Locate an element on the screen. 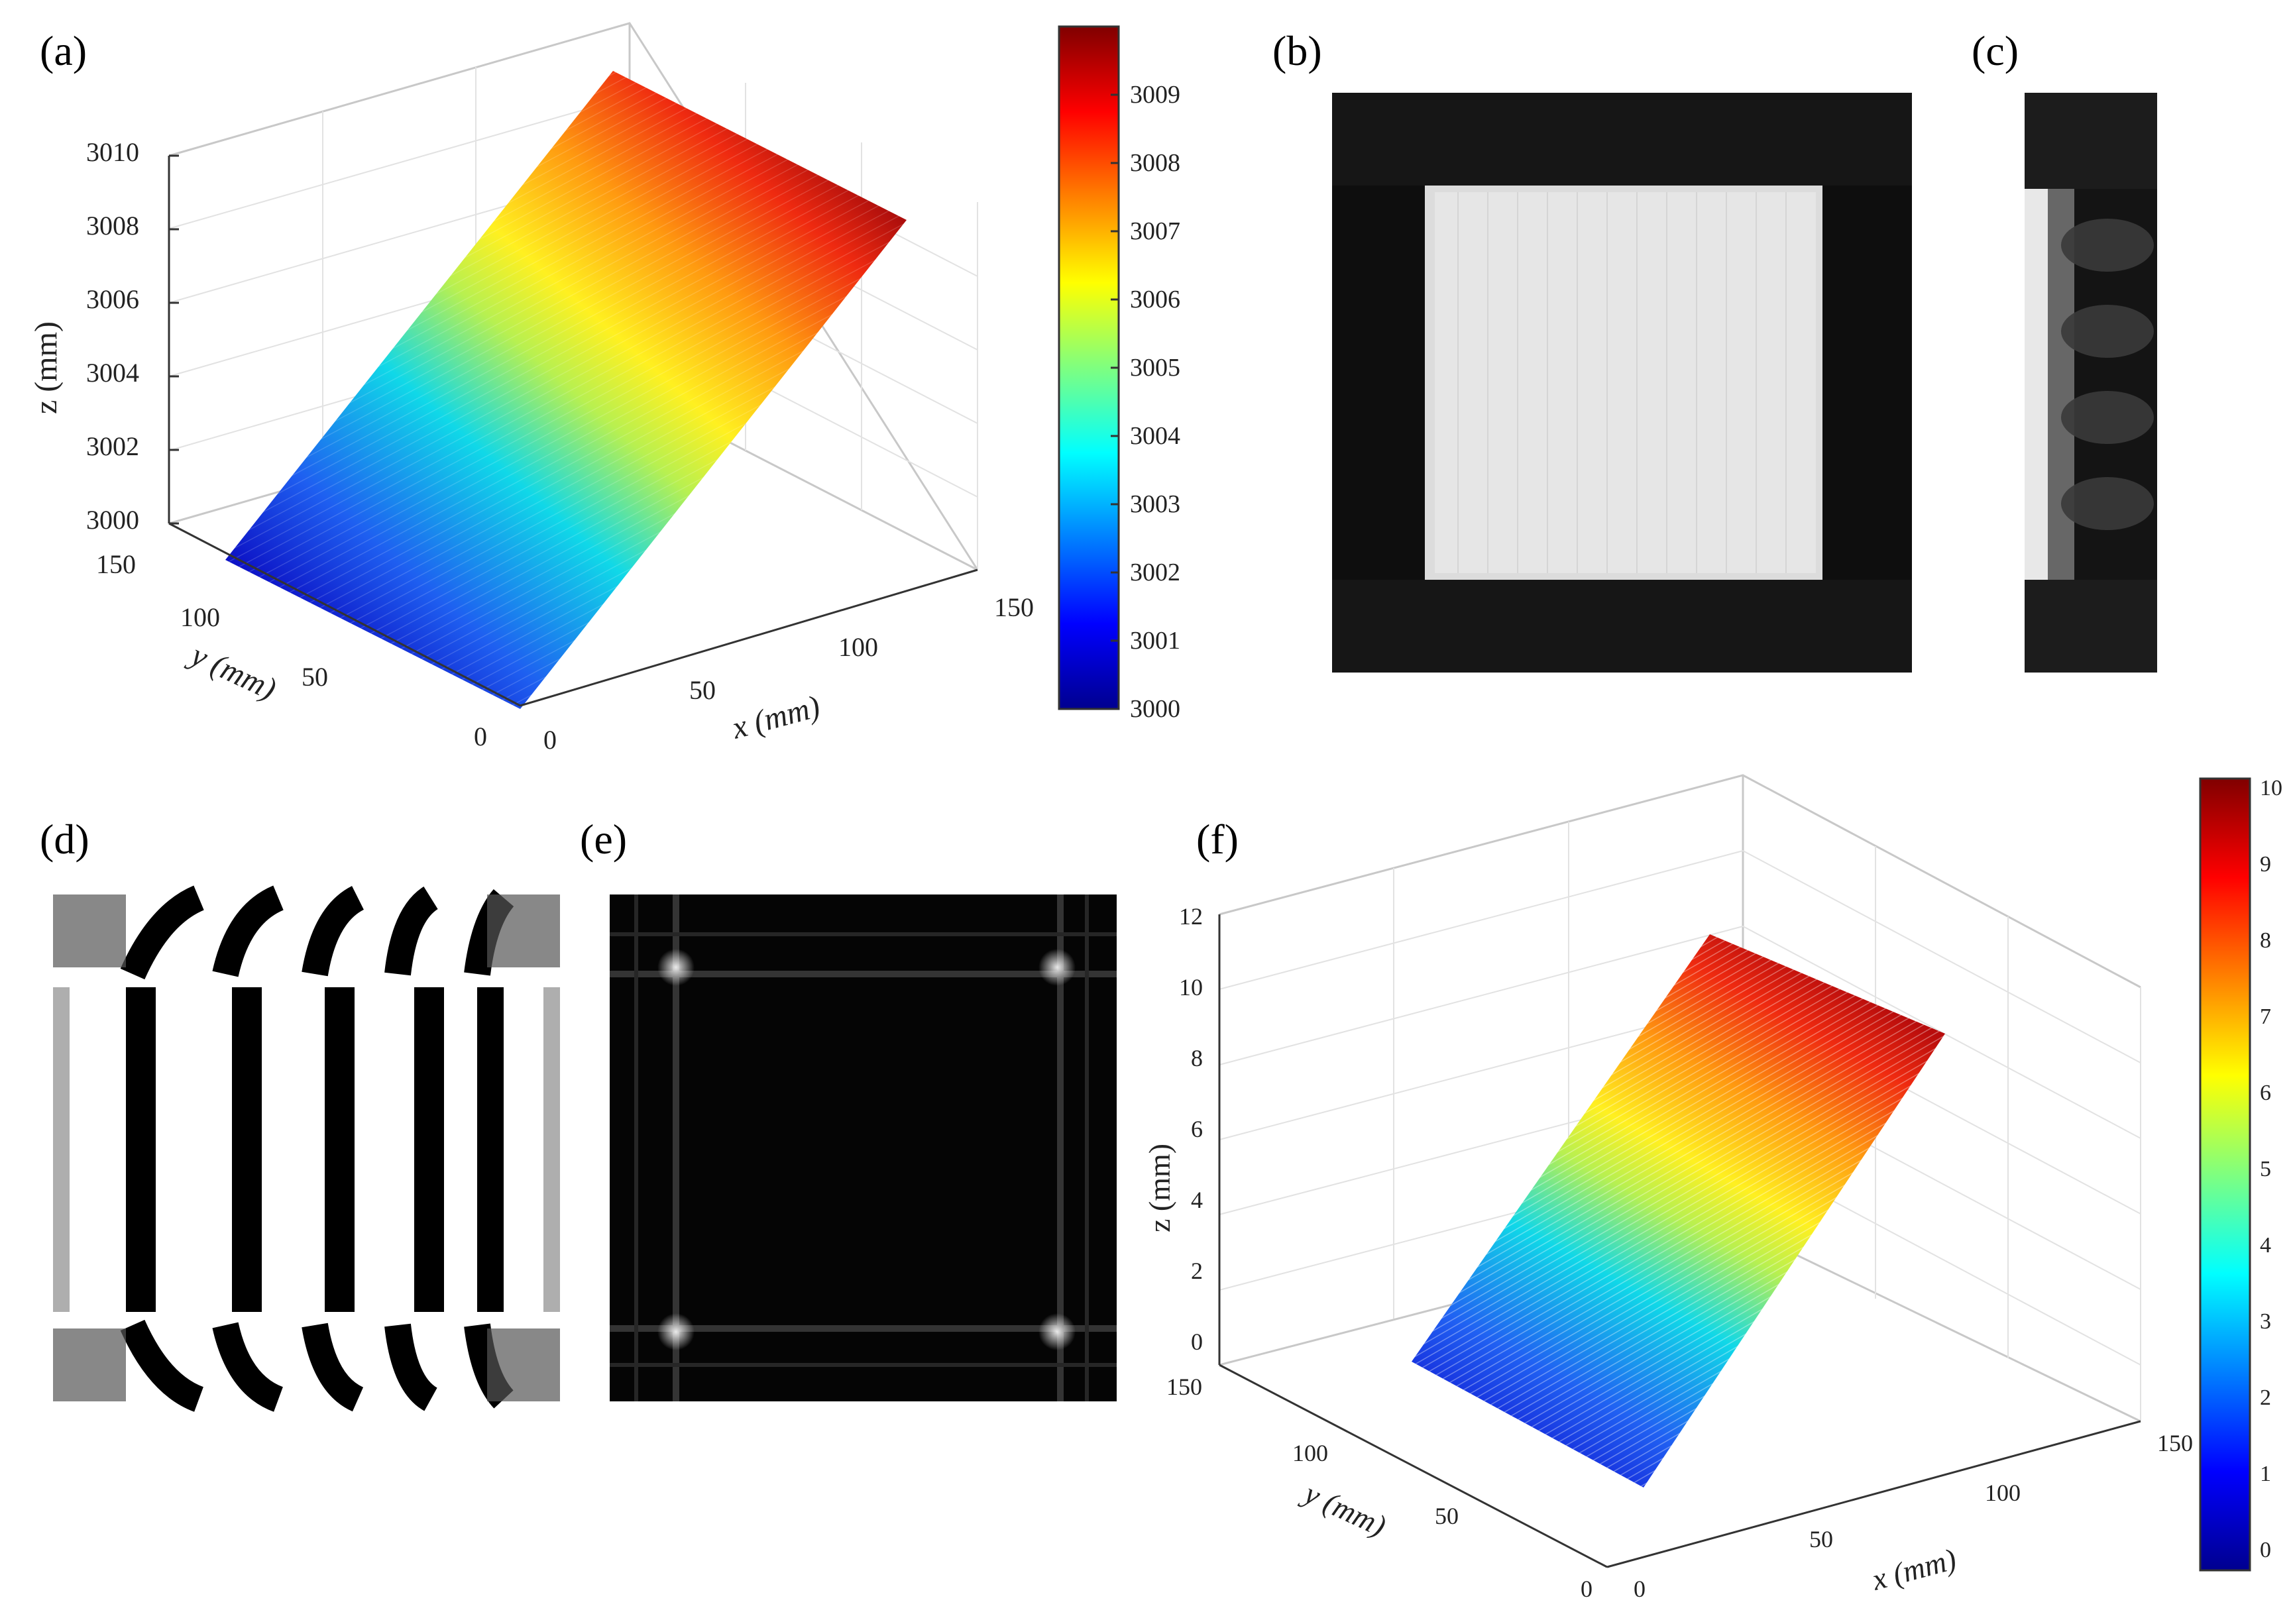 This screenshot has height=1624, width=2293. colorbar-tick: 3006 is located at coordinates (1155, 299).